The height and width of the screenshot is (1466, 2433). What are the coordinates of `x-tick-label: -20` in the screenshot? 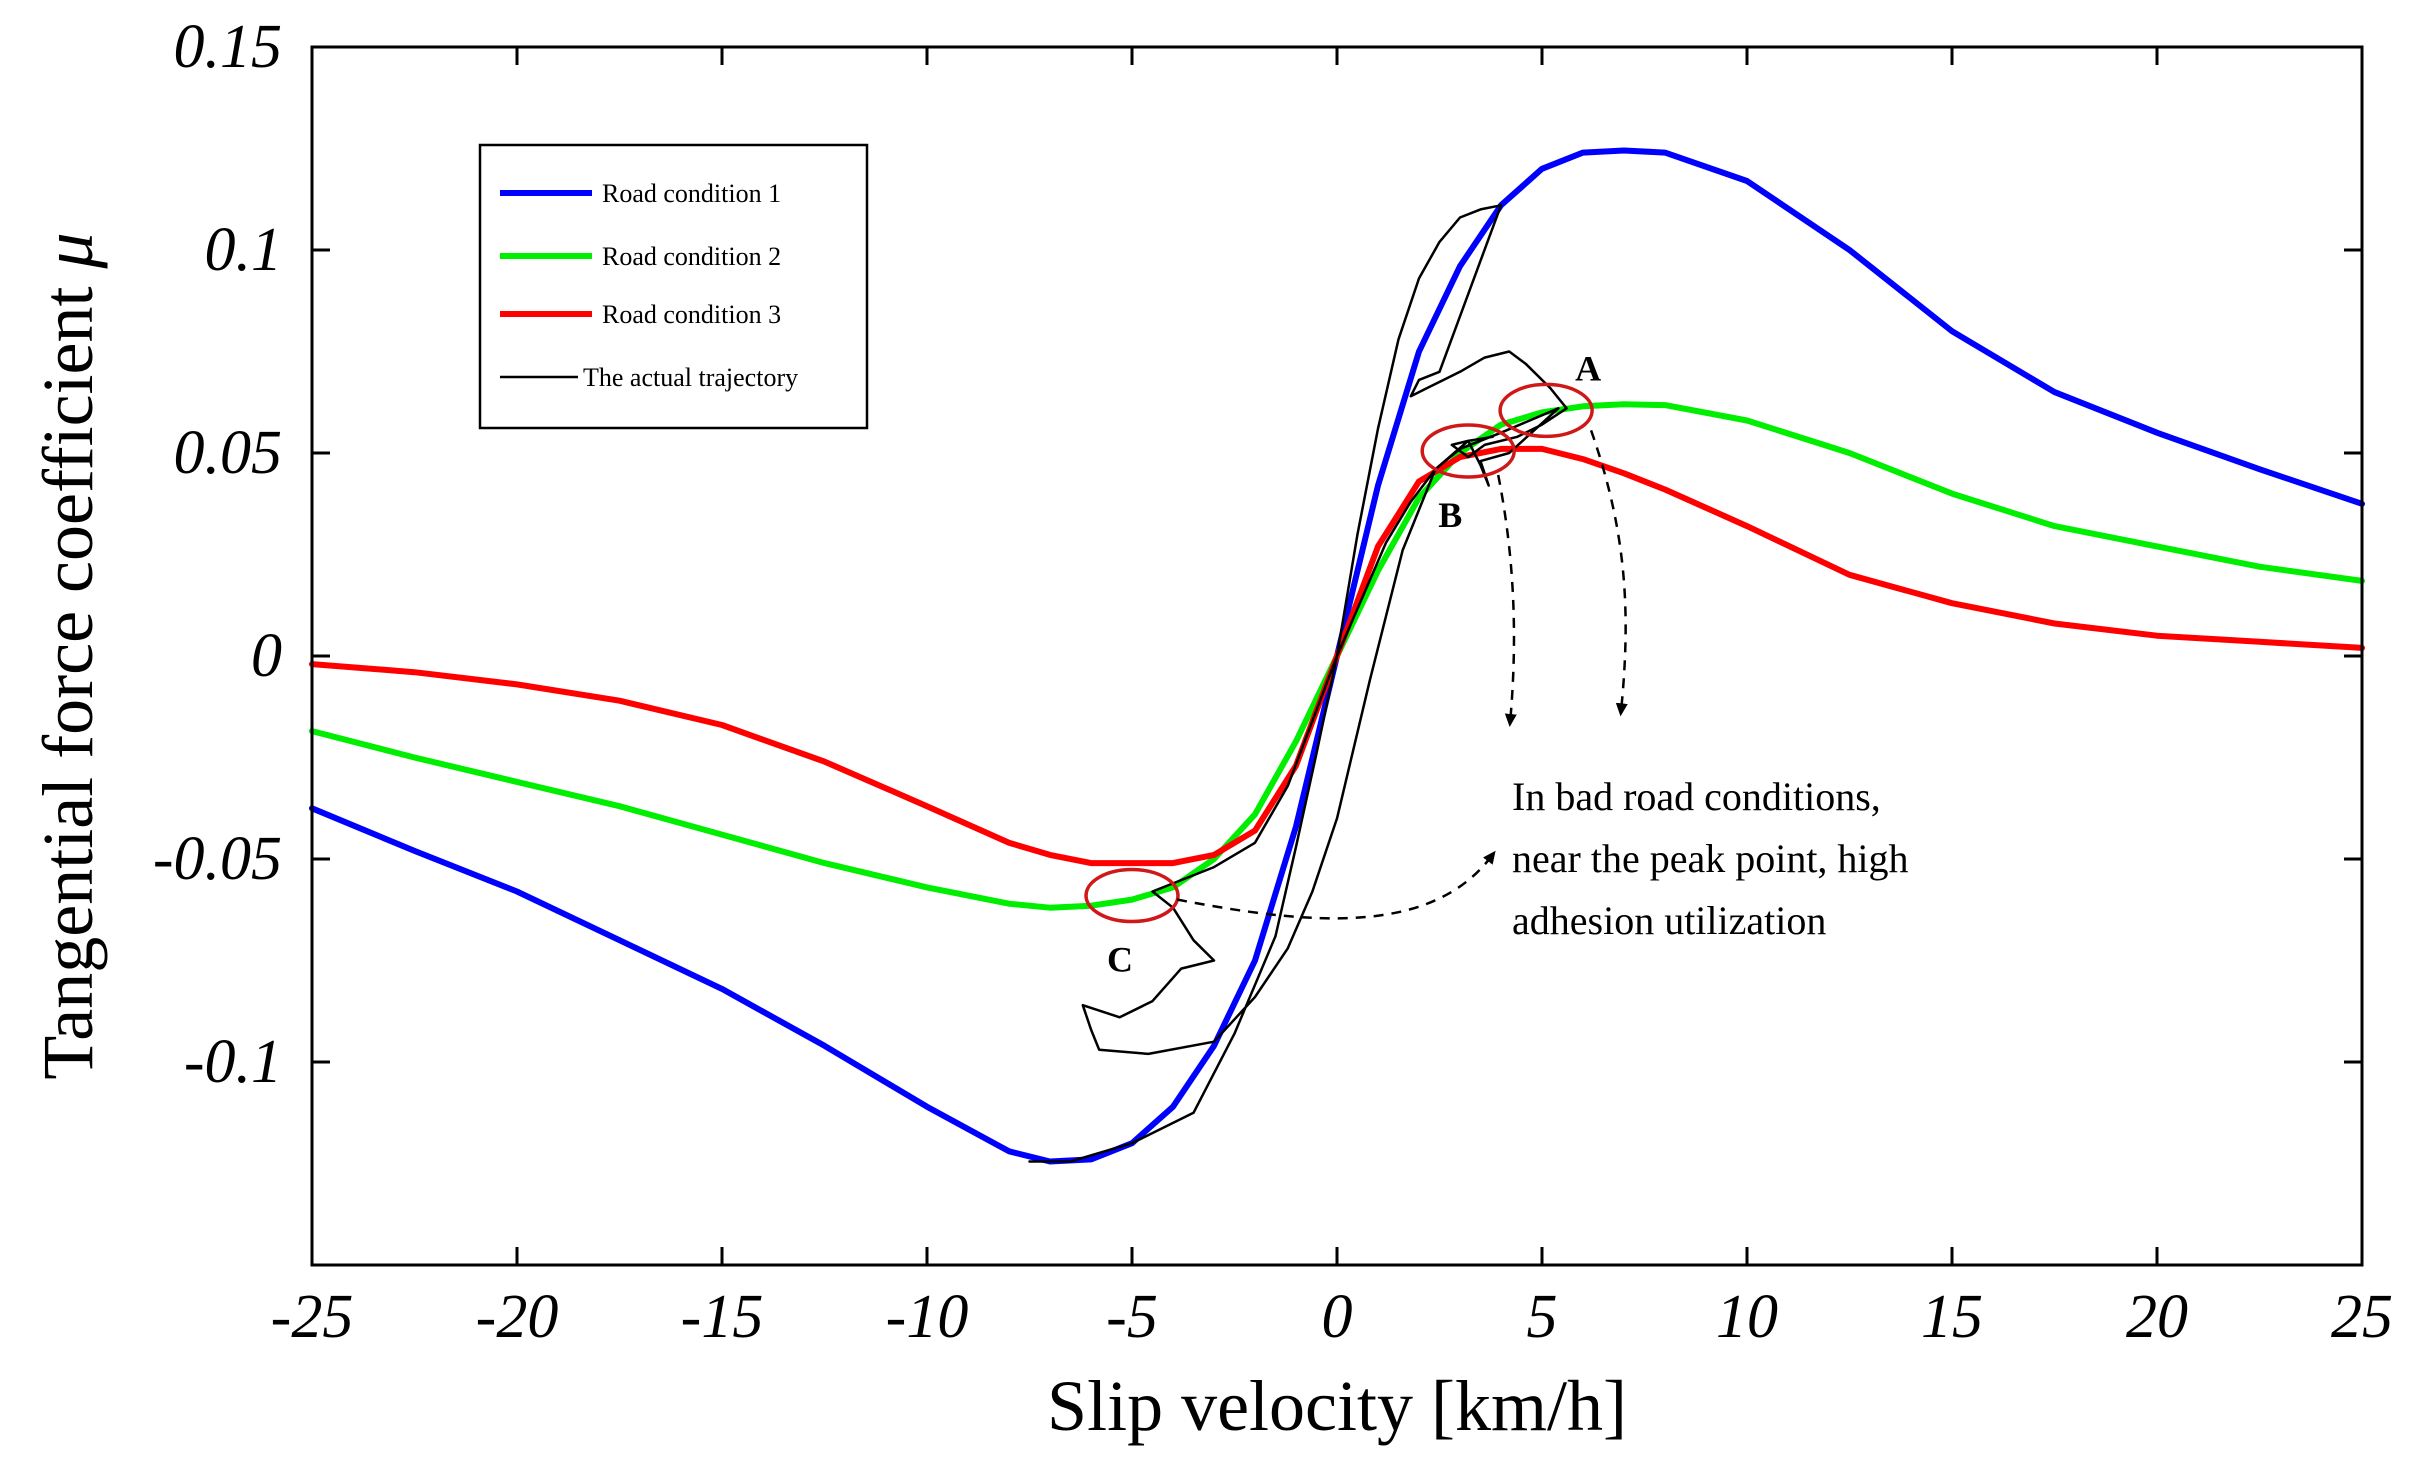 It's located at (517, 1317).